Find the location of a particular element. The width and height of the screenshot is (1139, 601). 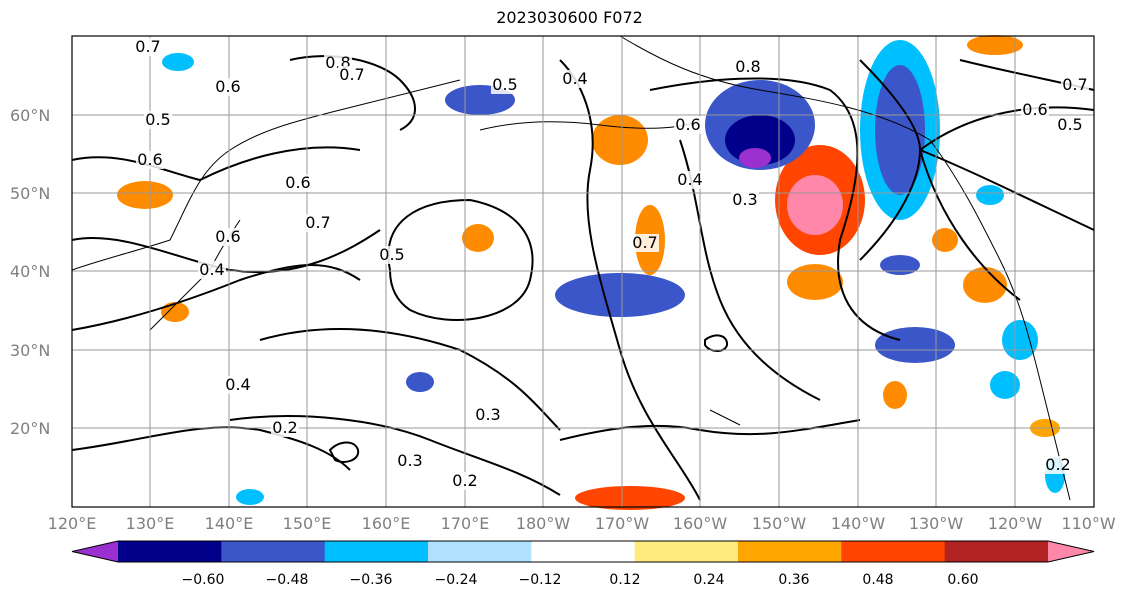

lon-tick: 130°E is located at coordinates (150, 523).